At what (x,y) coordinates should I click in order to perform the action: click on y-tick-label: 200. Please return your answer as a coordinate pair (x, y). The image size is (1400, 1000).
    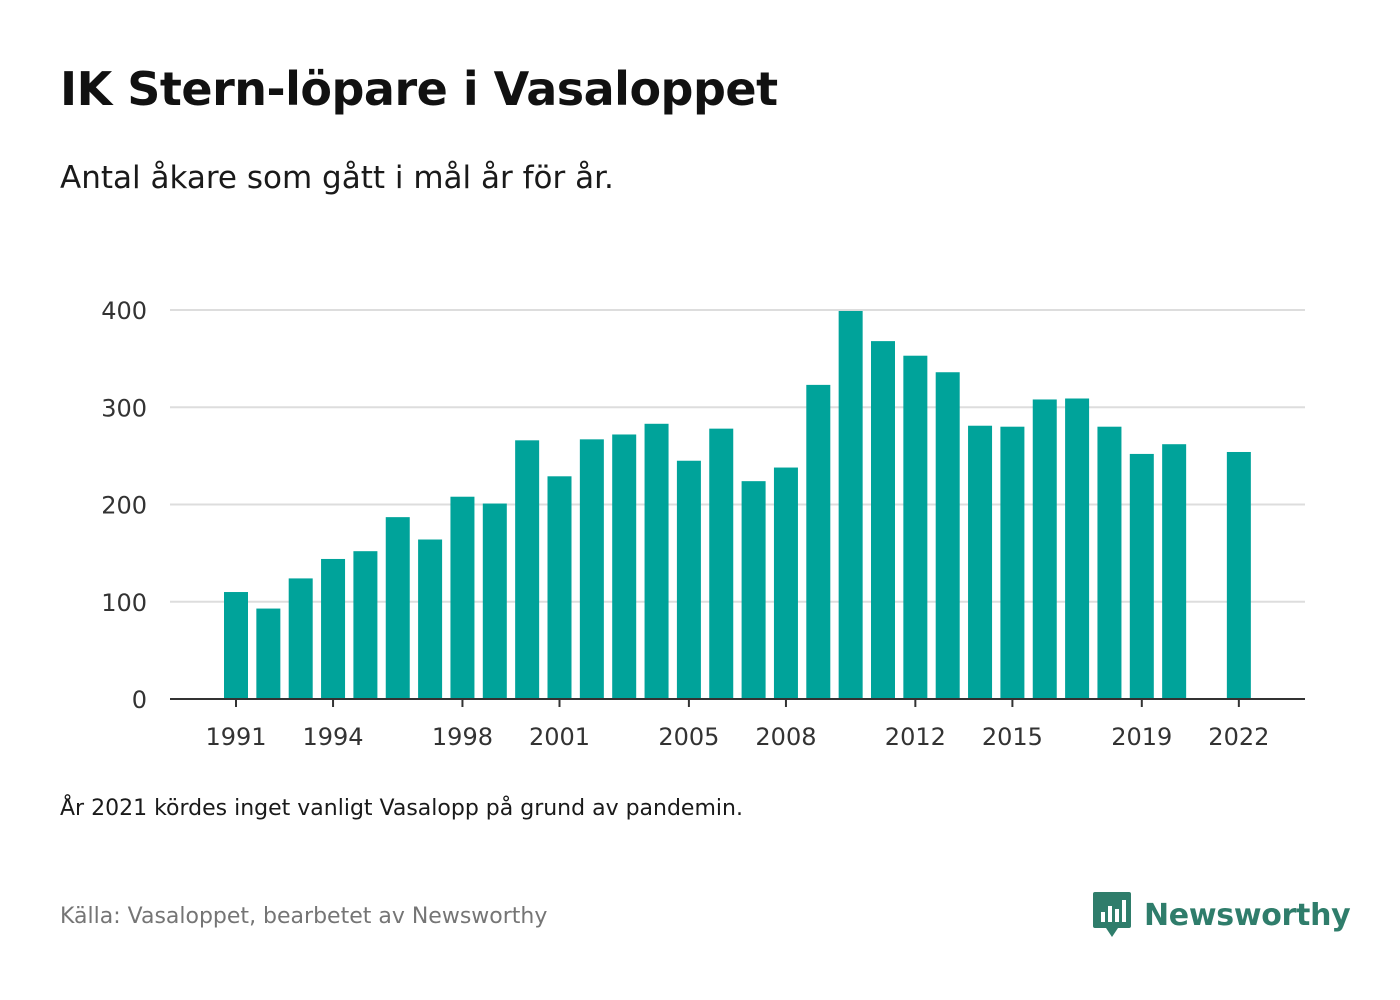
    Looking at the image, I should click on (124, 506).